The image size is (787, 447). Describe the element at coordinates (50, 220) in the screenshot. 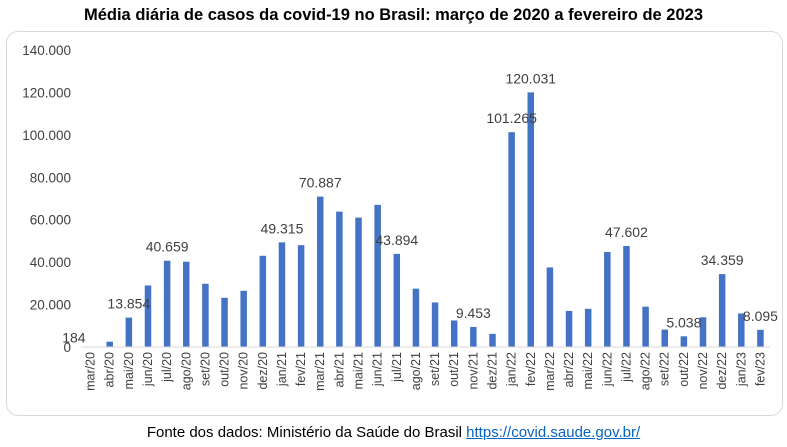

I see `y-tick-label: 60.000` at that location.